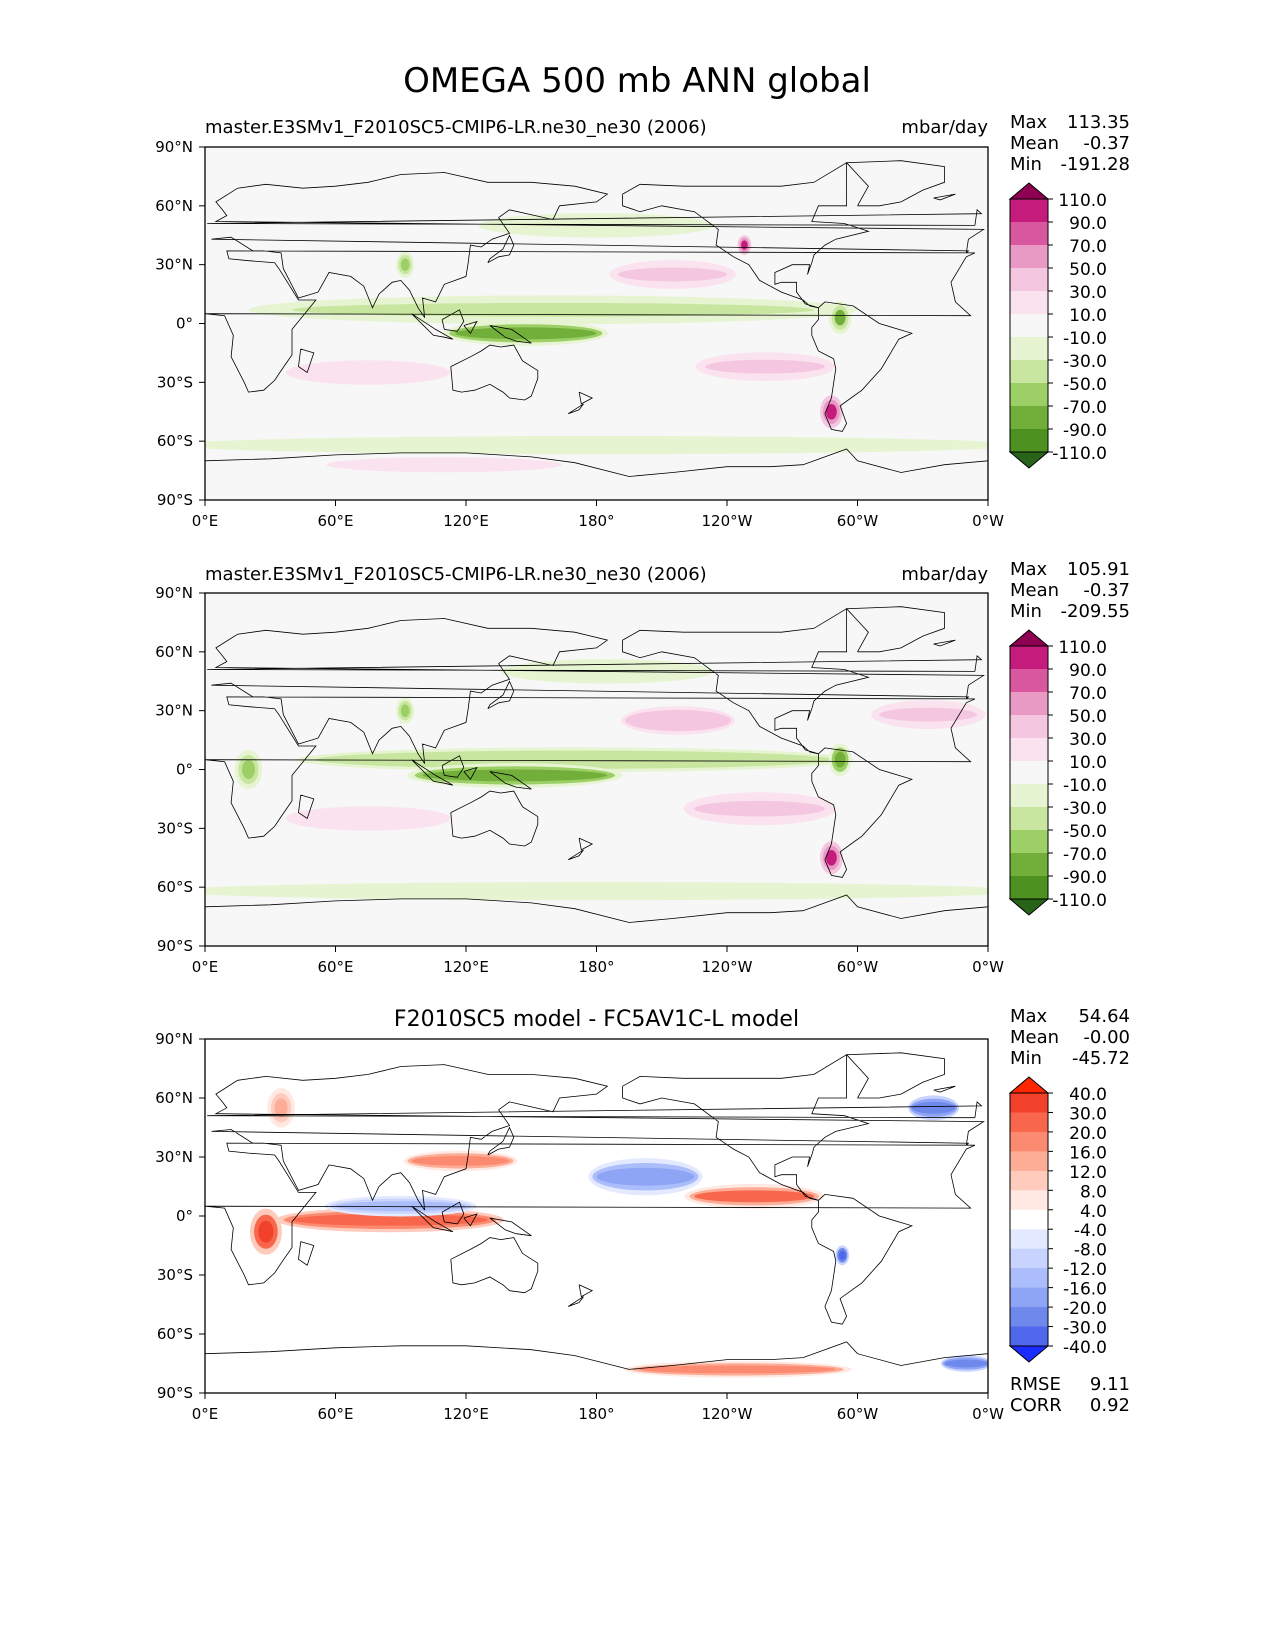 The height and width of the screenshot is (1650, 1275). Describe the element at coordinates (933, 1107) in the screenshot. I see `field-feature-north-atlantic` at that location.